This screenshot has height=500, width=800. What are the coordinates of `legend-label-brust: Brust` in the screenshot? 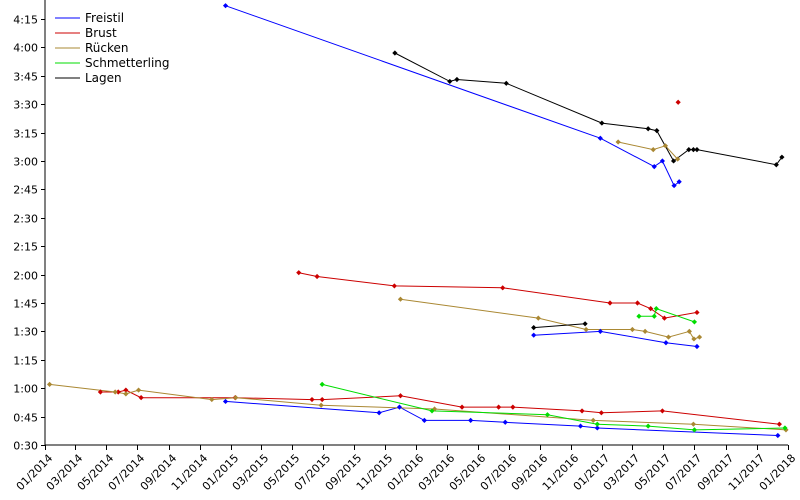 It's located at (101, 33).